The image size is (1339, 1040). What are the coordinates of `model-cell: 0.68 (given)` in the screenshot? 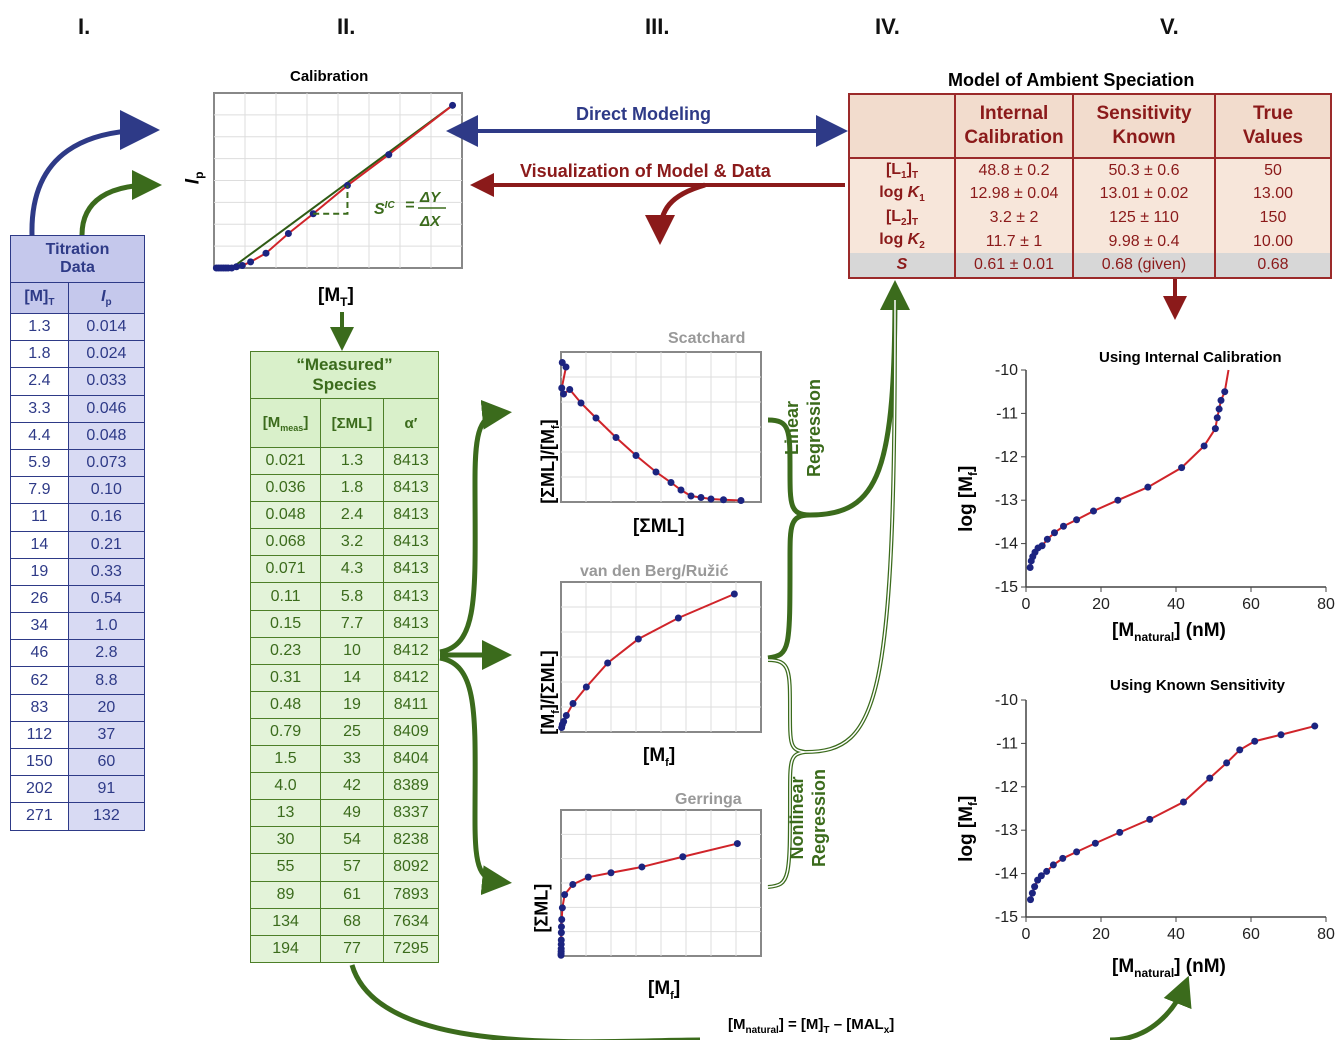 It's located at (1144, 266).